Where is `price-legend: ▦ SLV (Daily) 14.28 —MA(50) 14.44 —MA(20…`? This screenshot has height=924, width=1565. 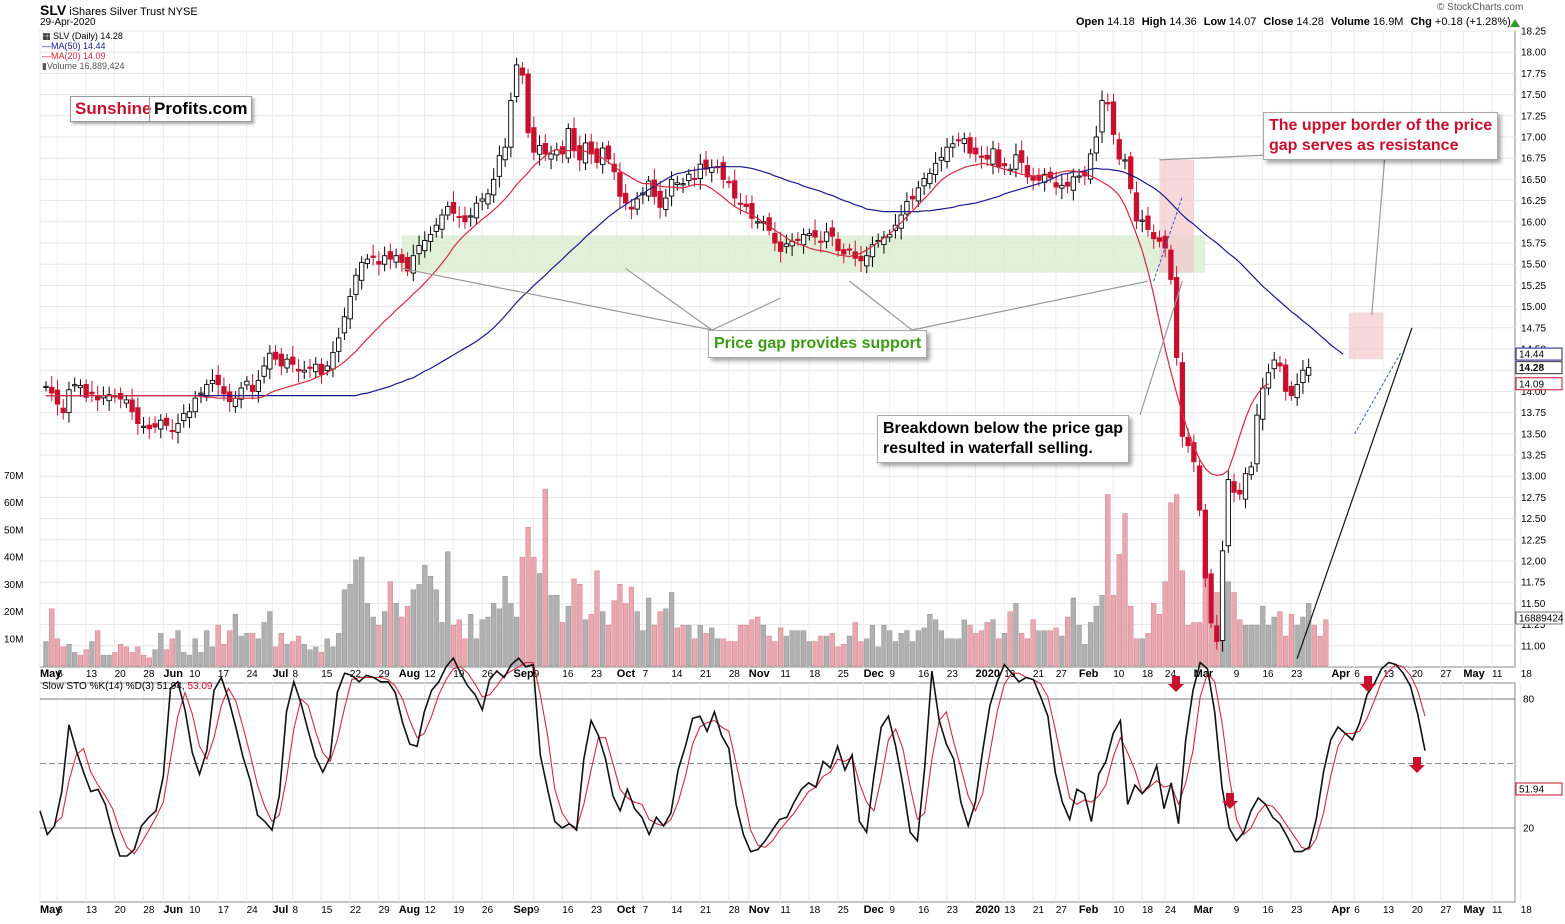
price-legend: ▦ SLV (Daily) 14.28 —MA(50) 14.44 —MA(20… is located at coordinates (83, 51).